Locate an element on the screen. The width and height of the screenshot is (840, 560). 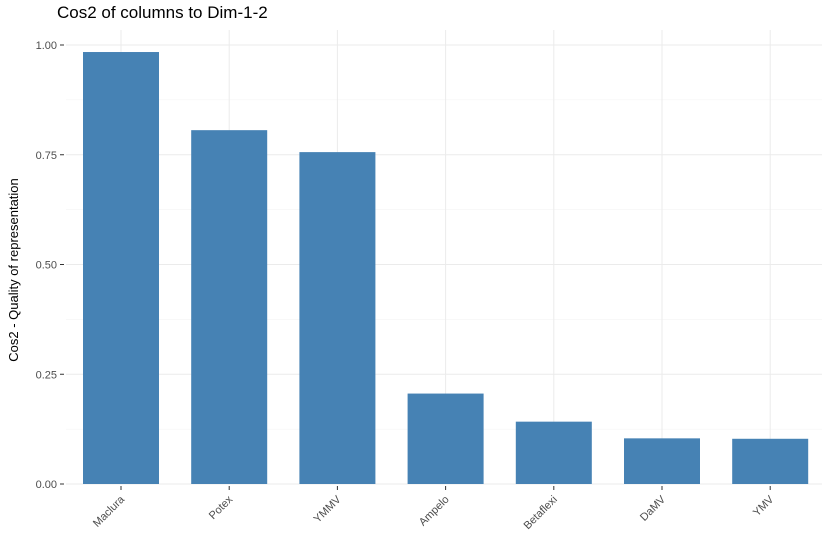
x-tick-label: Betaflexi is located at coordinates (541, 513).